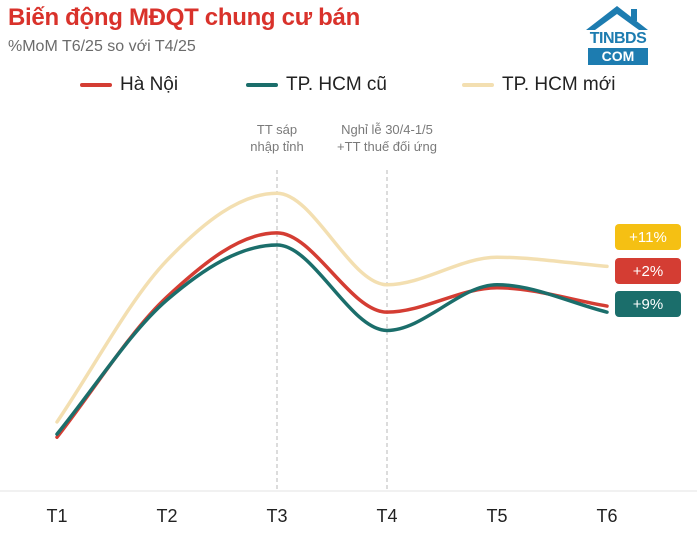 The height and width of the screenshot is (555, 697). What do you see at coordinates (387, 129) in the screenshot?
I see `annotation-label: Nghỉ lễ 30/4-1/5` at bounding box center [387, 129].